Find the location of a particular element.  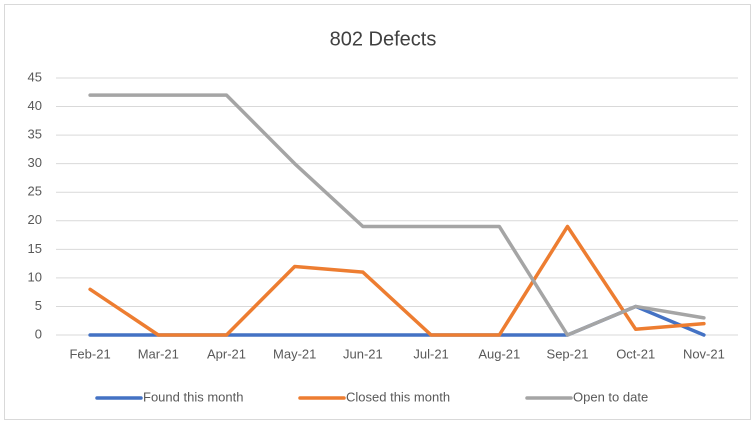

y-tick-label: 45 is located at coordinates (35, 76).